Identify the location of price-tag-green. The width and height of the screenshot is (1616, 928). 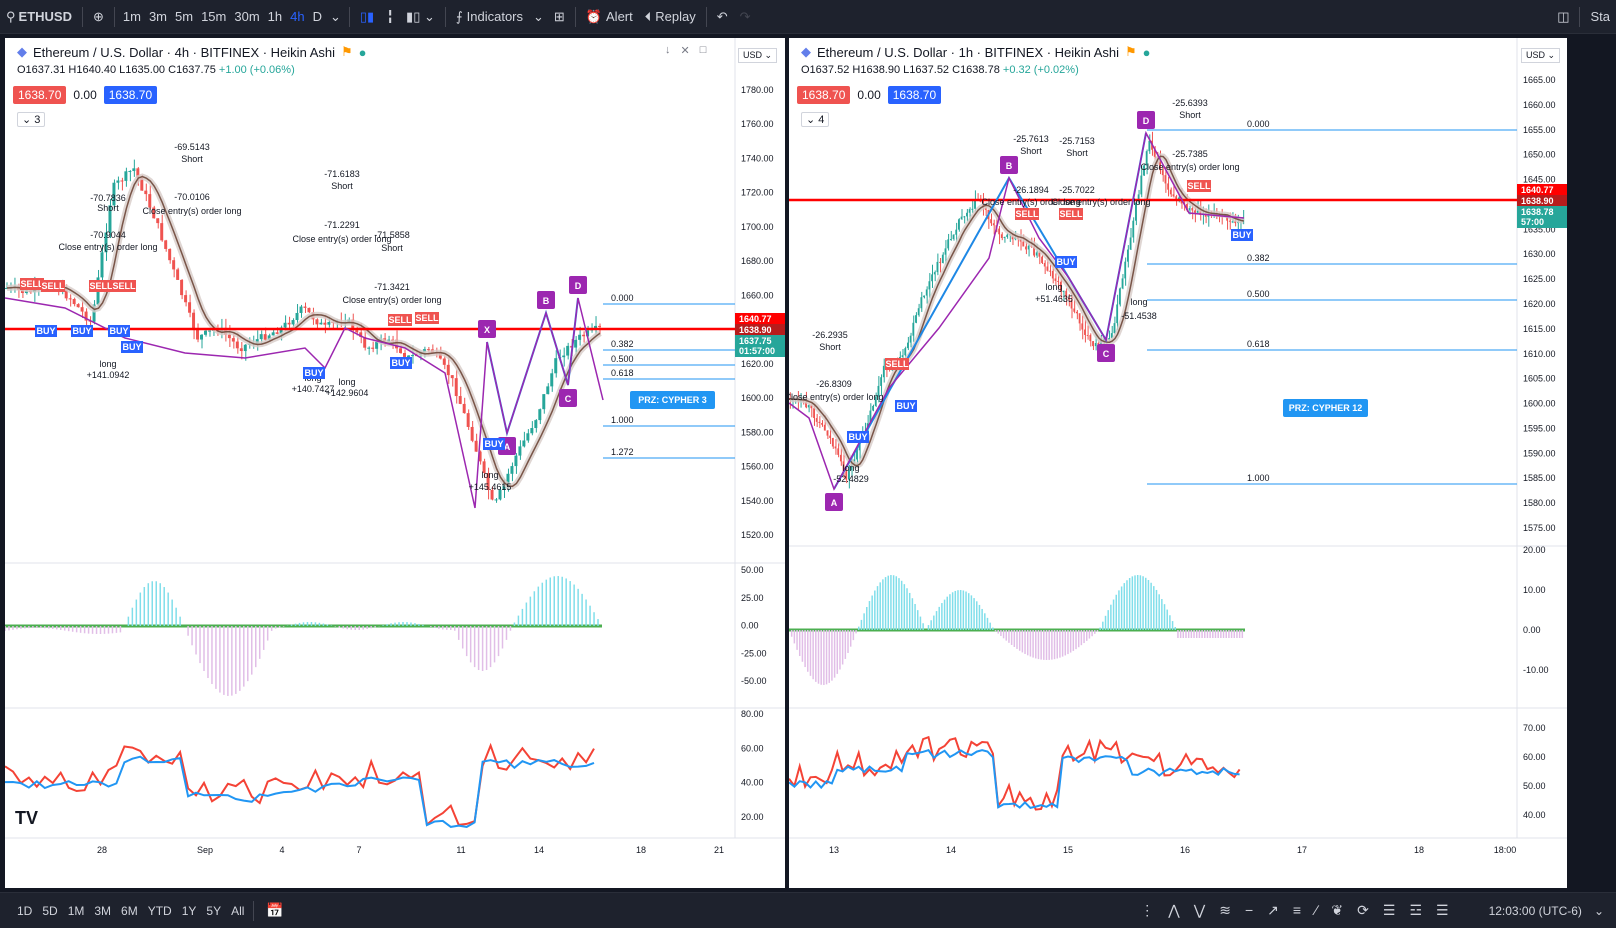
(760, 346).